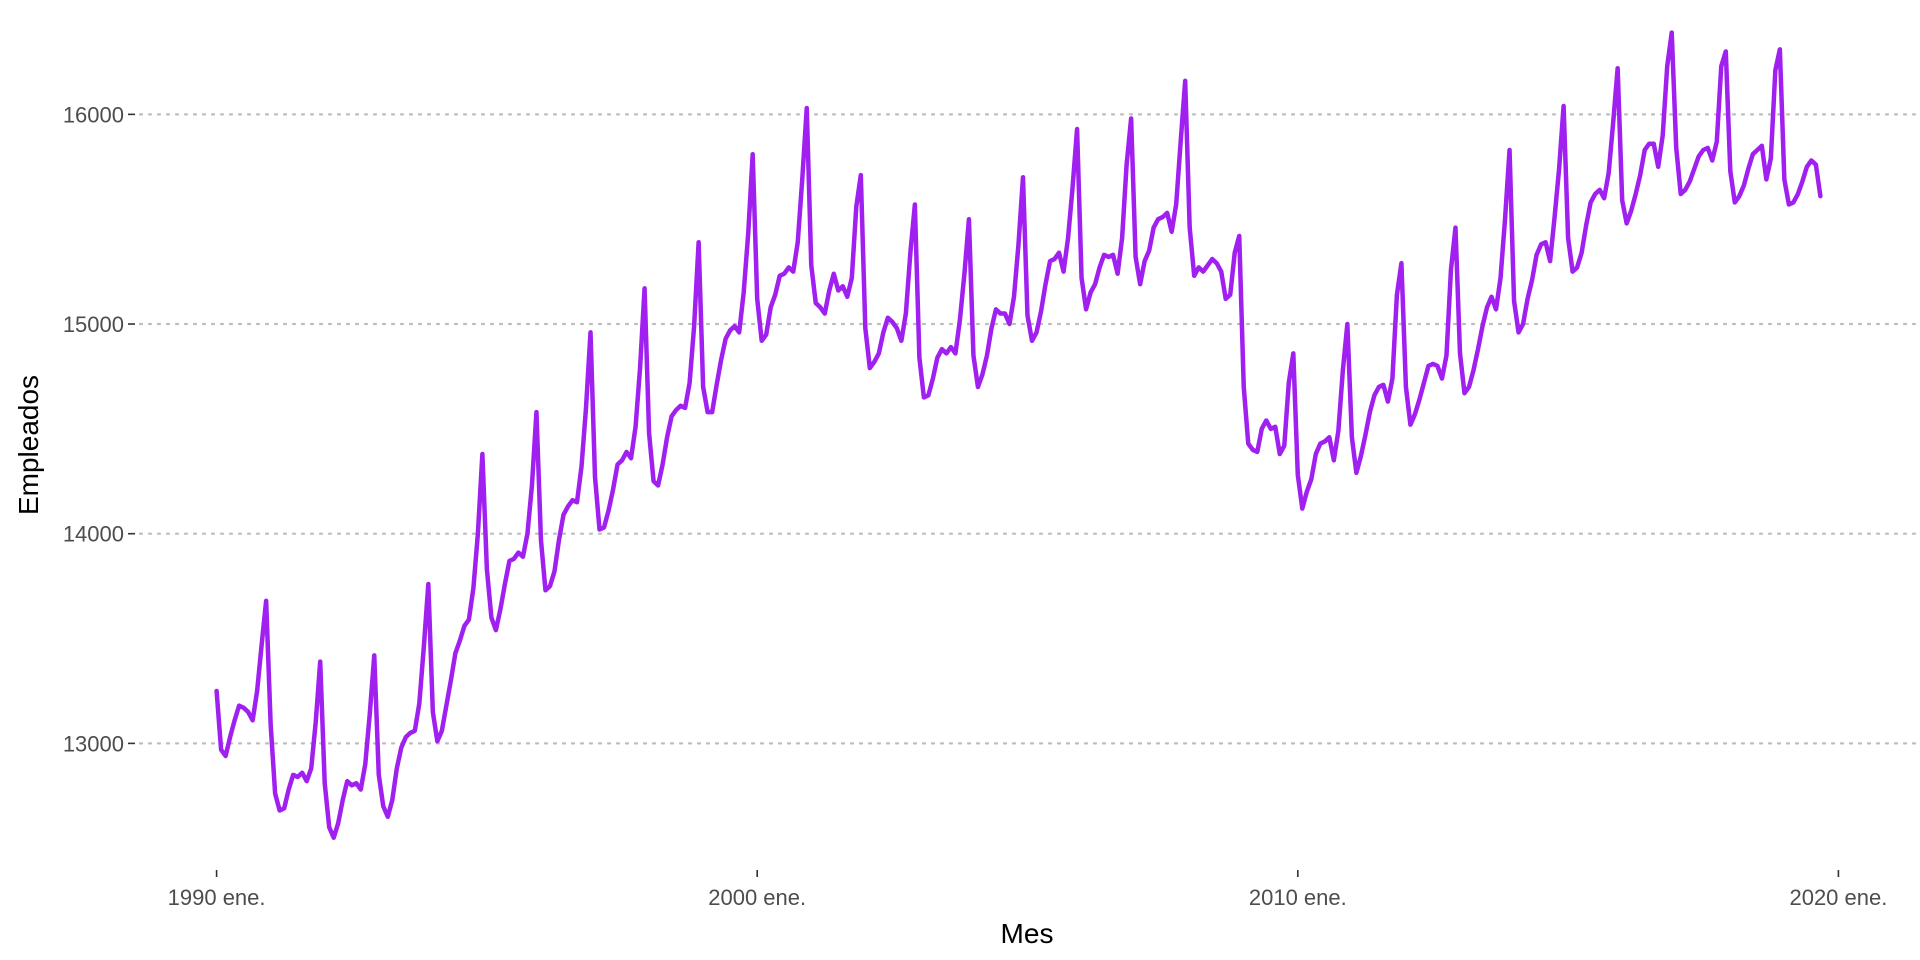  What do you see at coordinates (93, 114) in the screenshot?
I see `y-tick-label: 16000` at bounding box center [93, 114].